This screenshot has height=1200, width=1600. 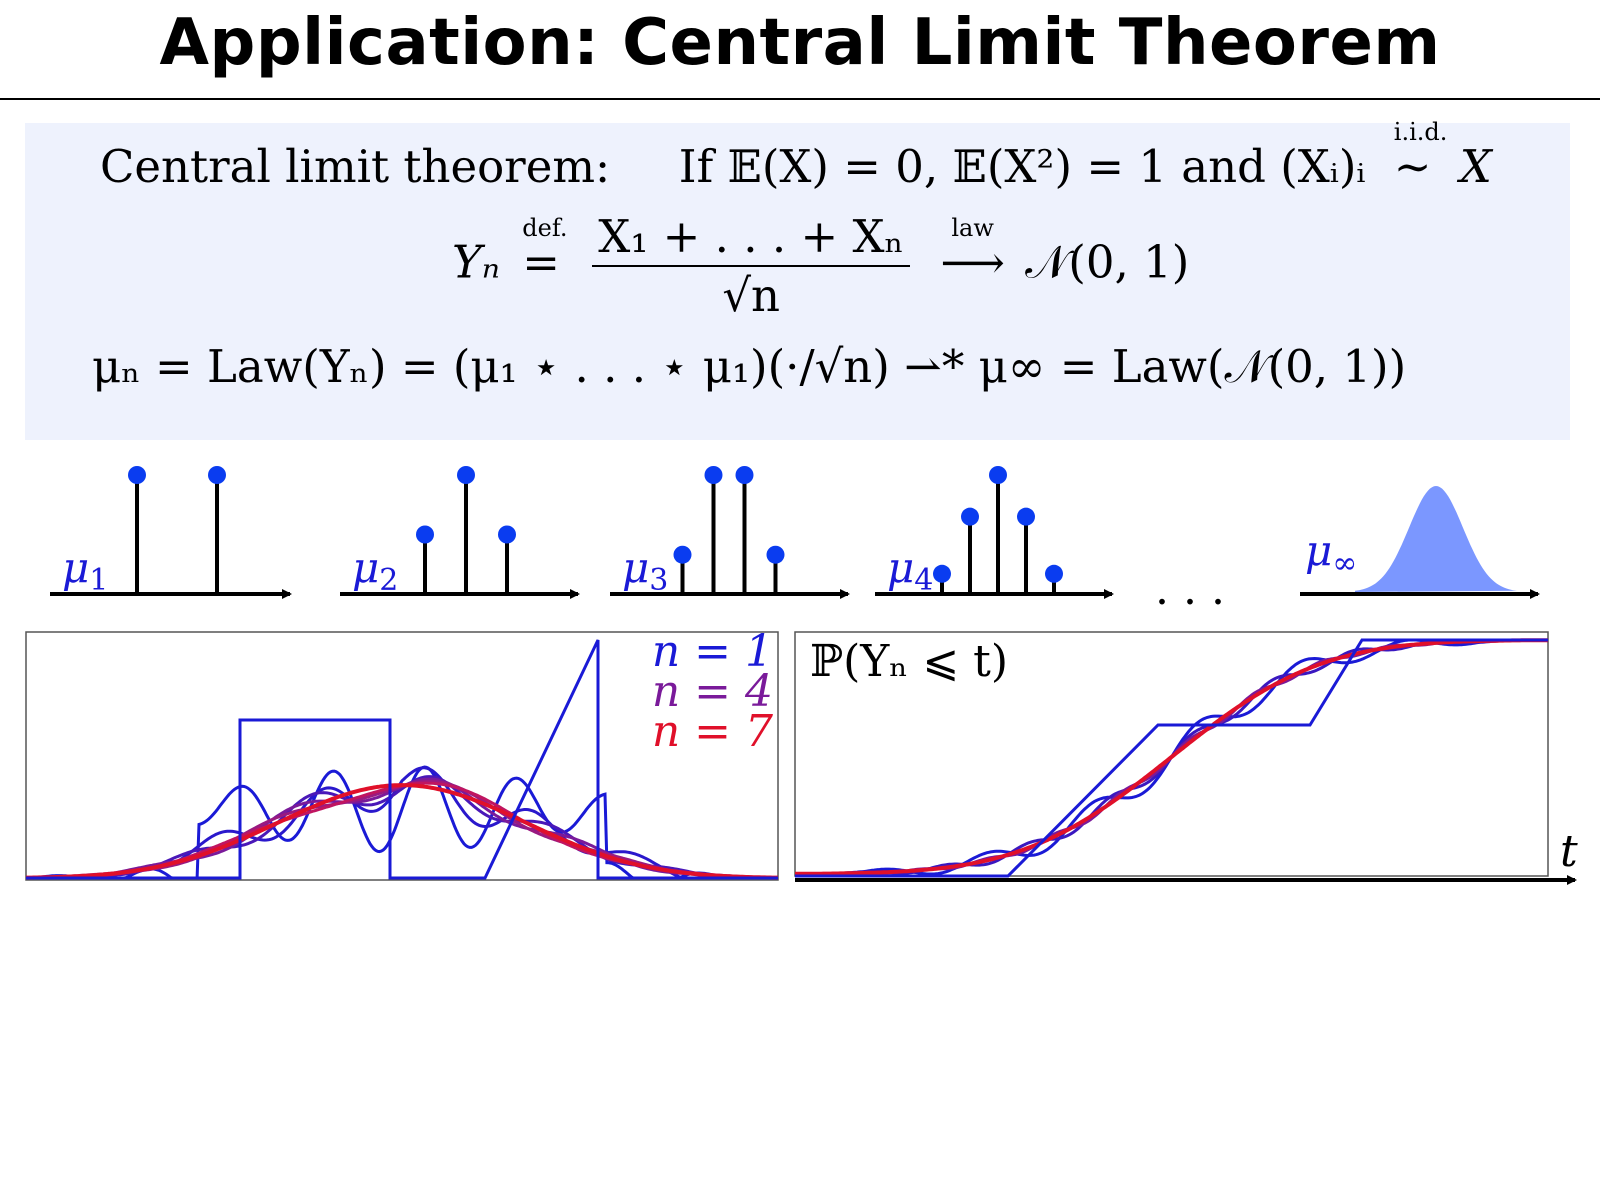 I want to click on def-label: def., so click(x=545, y=227).